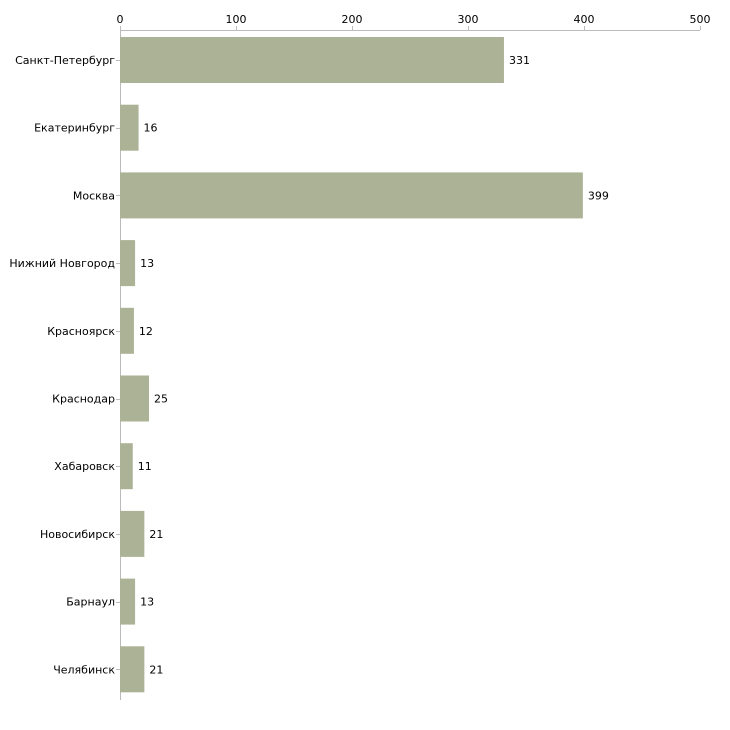 This screenshot has width=730, height=730. What do you see at coordinates (145, 466) in the screenshot?
I see `value-label: 11` at bounding box center [145, 466].